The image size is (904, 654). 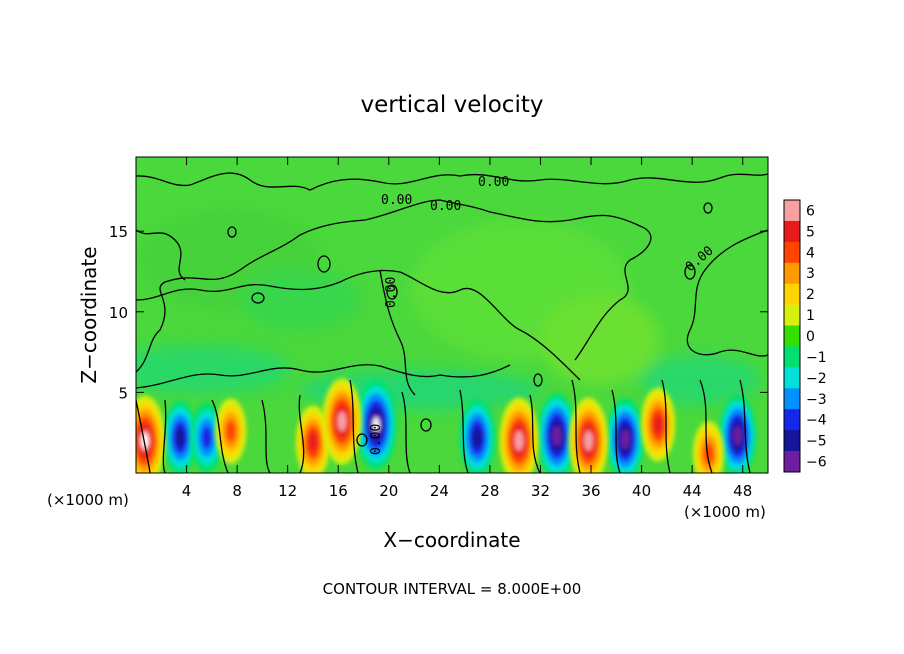 I want to click on x-tick-label: 12, so click(x=287, y=491).